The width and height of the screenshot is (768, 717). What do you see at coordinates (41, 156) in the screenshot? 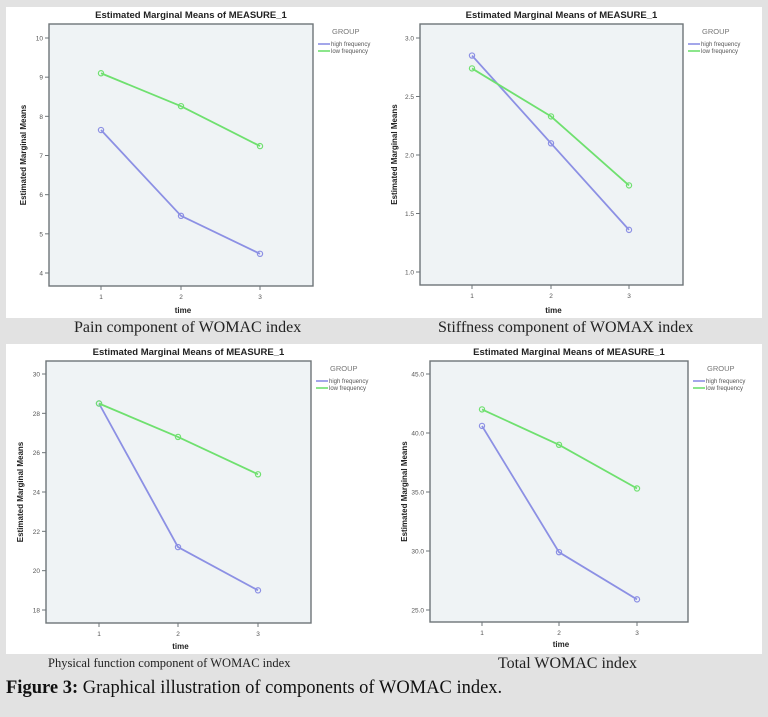
I see `y-tick-label: 7` at bounding box center [41, 156].